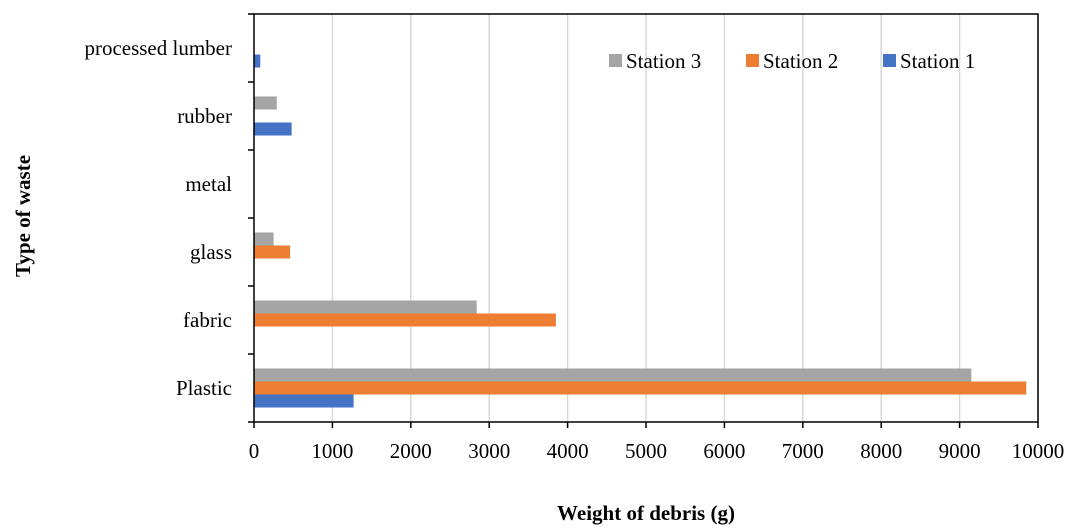 This screenshot has width=1074, height=530. Describe the element at coordinates (254, 451) in the screenshot. I see `x-tick-label: 0` at that location.